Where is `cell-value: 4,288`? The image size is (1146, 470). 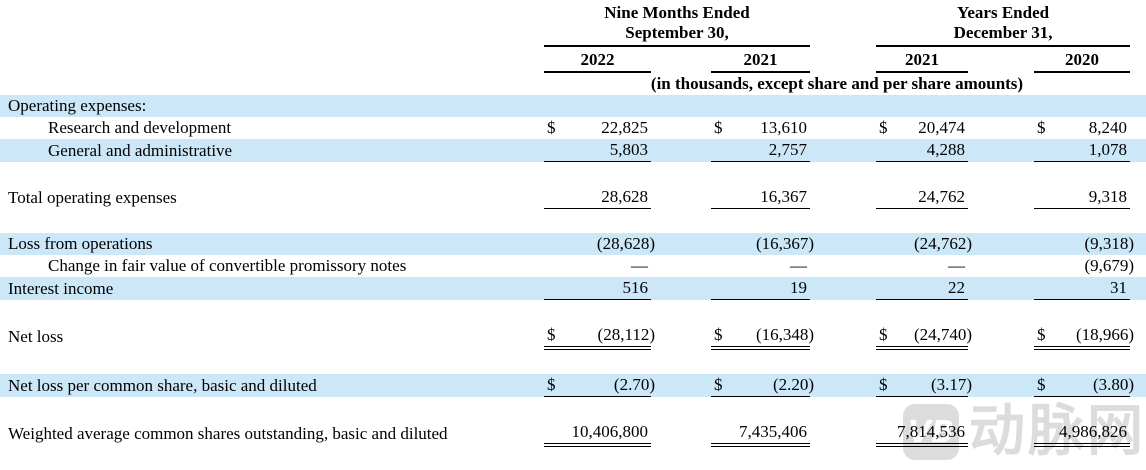 cell-value: 4,288 is located at coordinates (946, 149).